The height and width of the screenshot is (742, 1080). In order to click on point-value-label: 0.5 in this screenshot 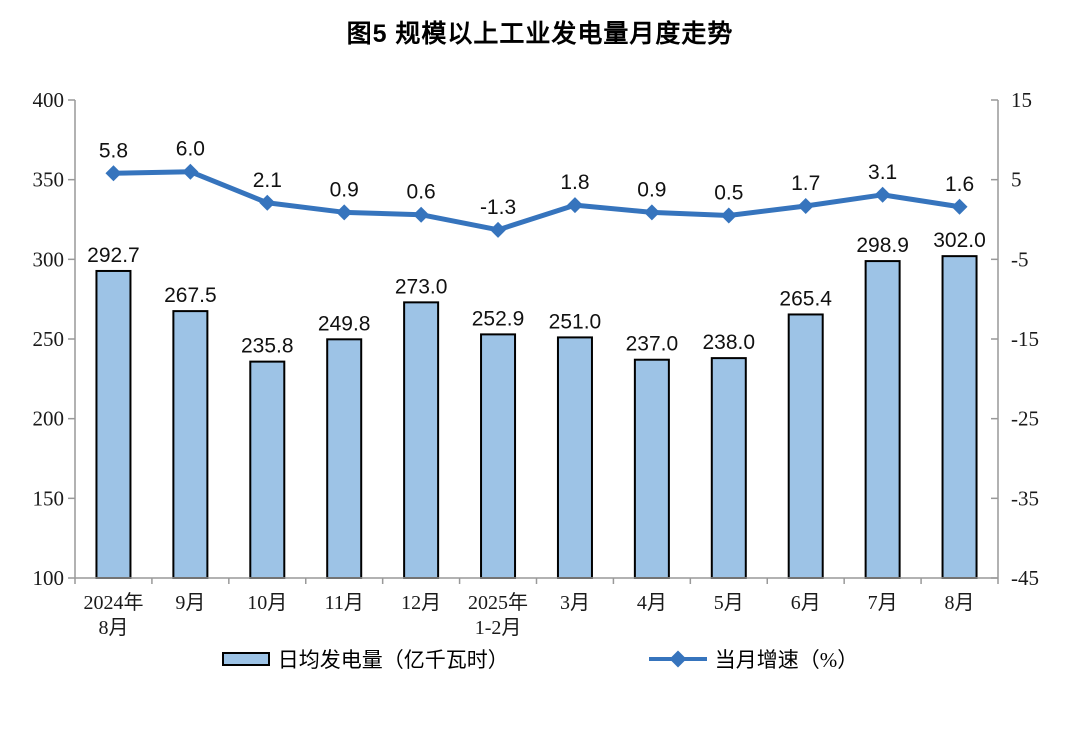, I will do `click(728, 193)`.